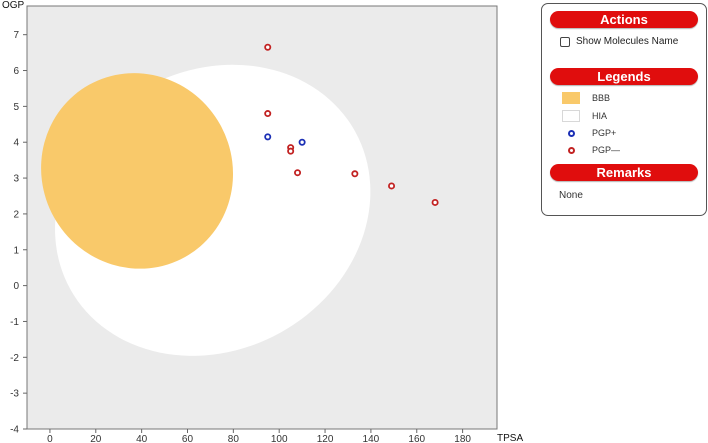 The width and height of the screenshot is (708, 443). Describe the element at coordinates (188, 438) in the screenshot. I see `x-tick-label: 60` at that location.